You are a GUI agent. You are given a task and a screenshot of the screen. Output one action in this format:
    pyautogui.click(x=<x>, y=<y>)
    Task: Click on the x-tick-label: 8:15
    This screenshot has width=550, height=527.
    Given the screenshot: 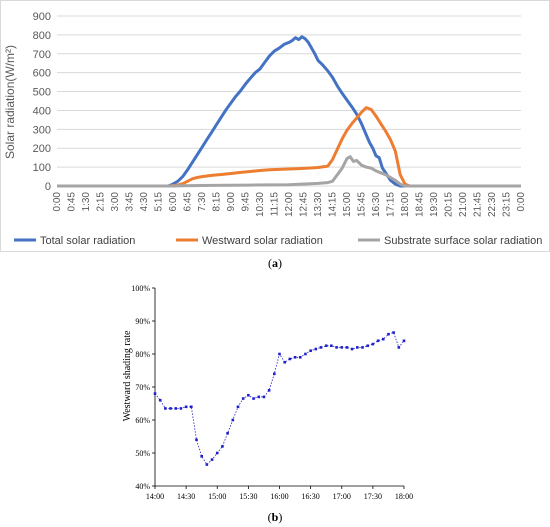 What is the action you would take?
    pyautogui.click(x=217, y=202)
    